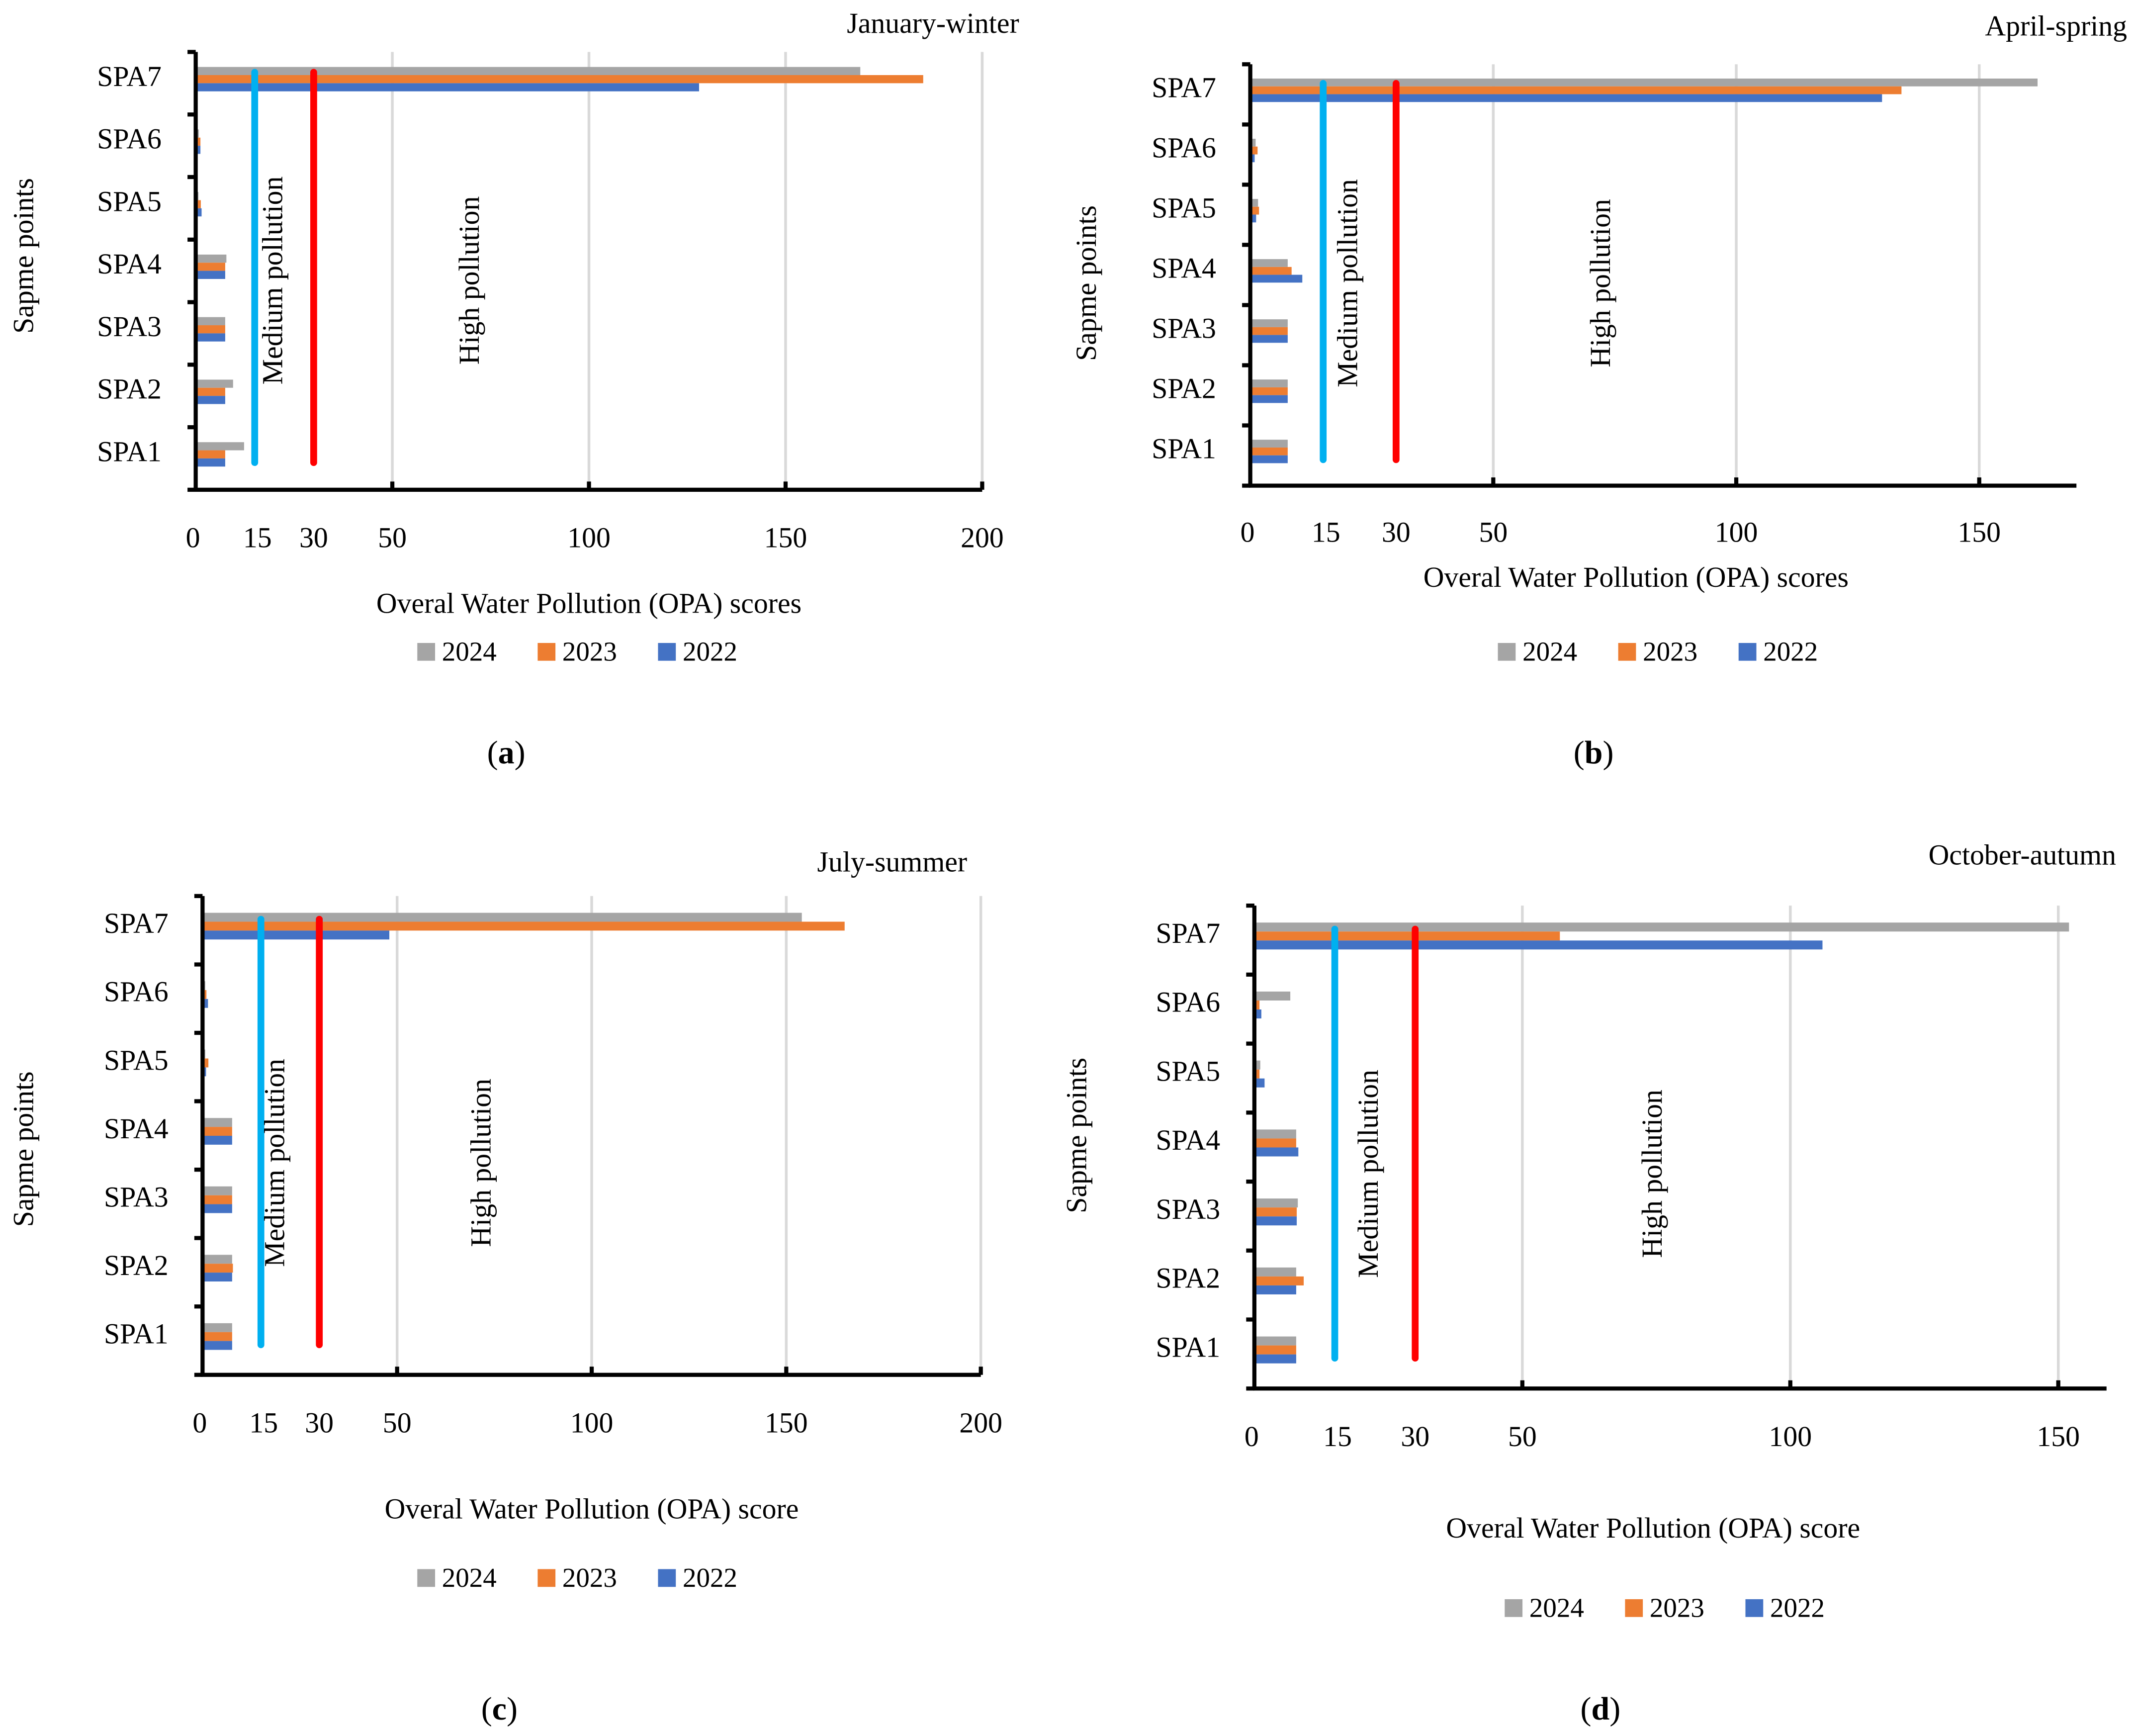 The image size is (2134, 1736). What do you see at coordinates (447, 87) in the screenshot?
I see `bar-SPA7-2022` at bounding box center [447, 87].